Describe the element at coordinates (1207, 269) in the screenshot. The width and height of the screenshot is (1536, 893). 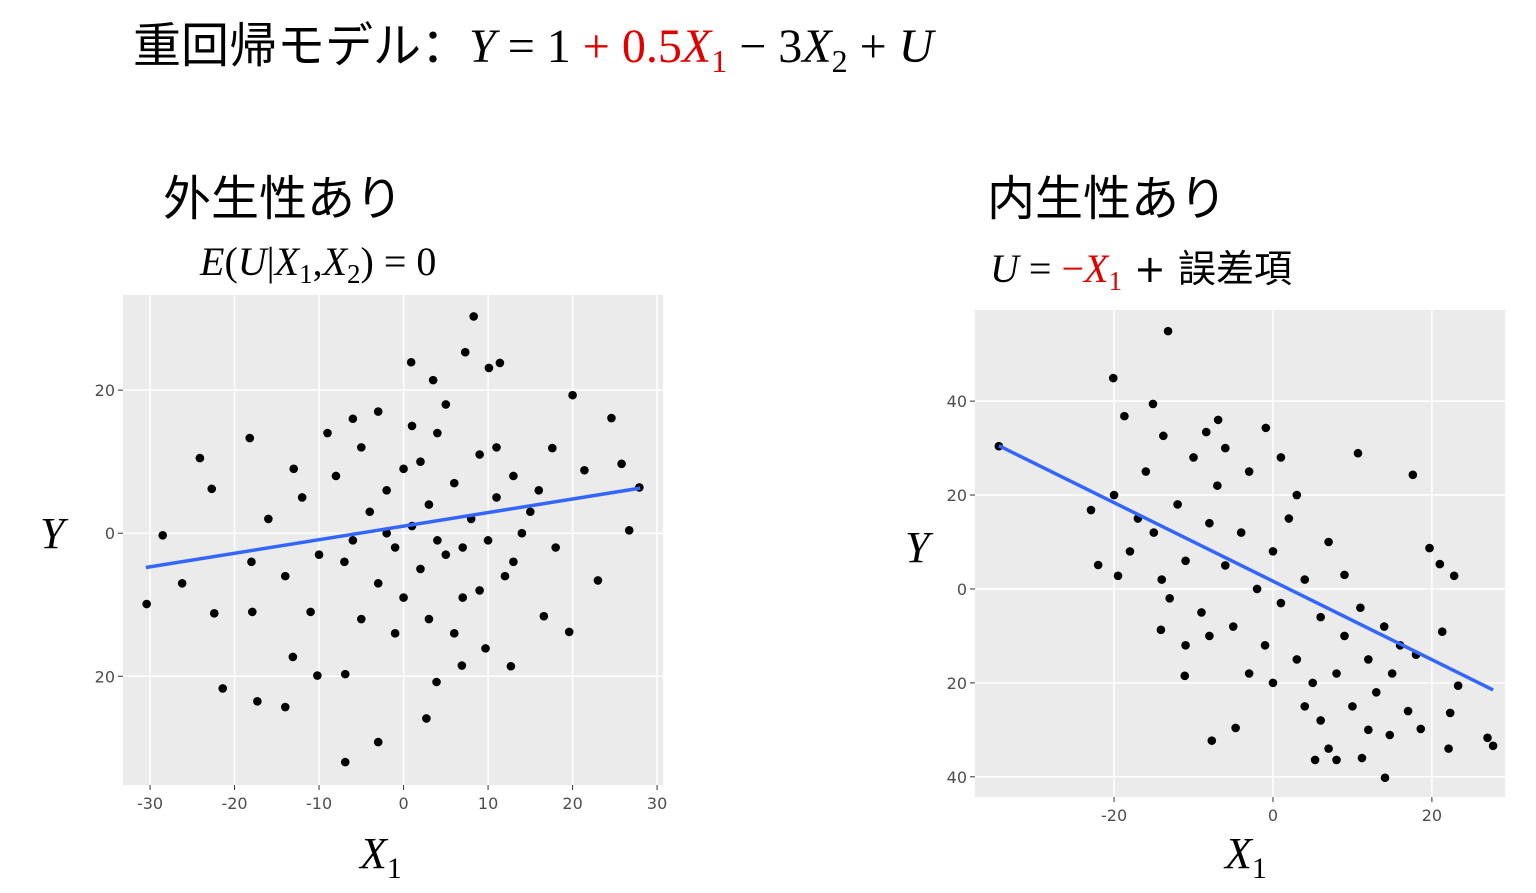
I see `sub-part: + 誤差項` at that location.